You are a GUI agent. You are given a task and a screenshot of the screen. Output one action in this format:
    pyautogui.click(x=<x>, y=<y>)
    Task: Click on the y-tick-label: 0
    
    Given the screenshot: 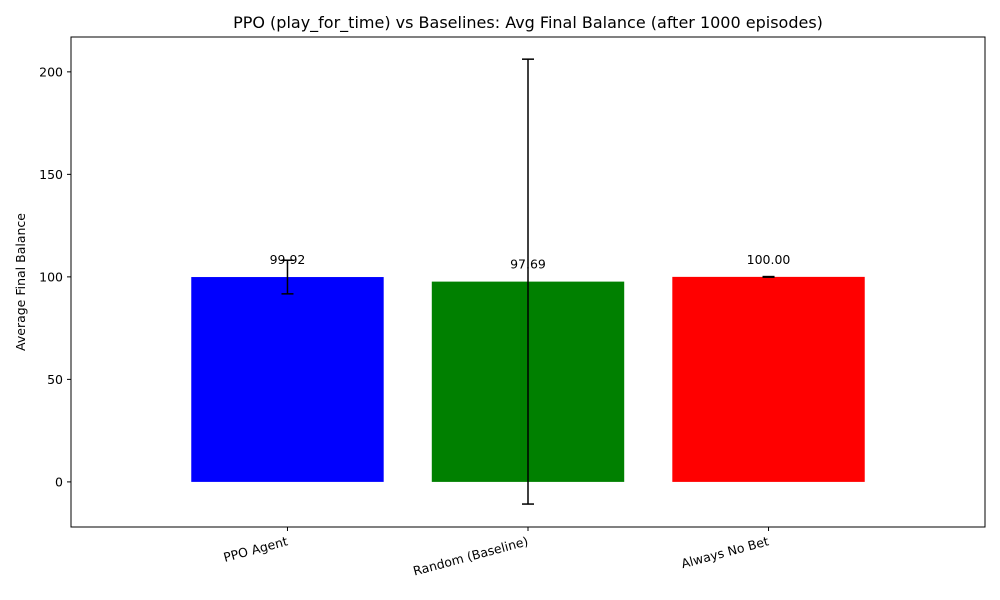 What is the action you would take?
    pyautogui.click(x=59, y=481)
    